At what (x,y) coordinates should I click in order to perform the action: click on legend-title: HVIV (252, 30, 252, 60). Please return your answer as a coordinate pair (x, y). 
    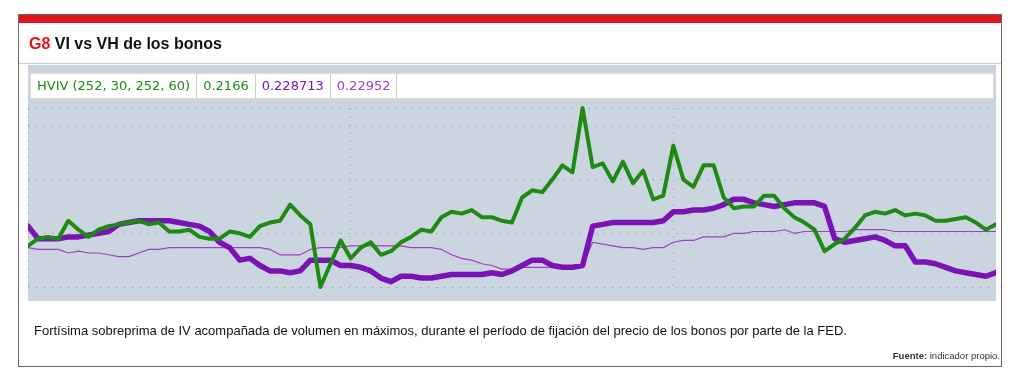
    Looking at the image, I should click on (114, 86).